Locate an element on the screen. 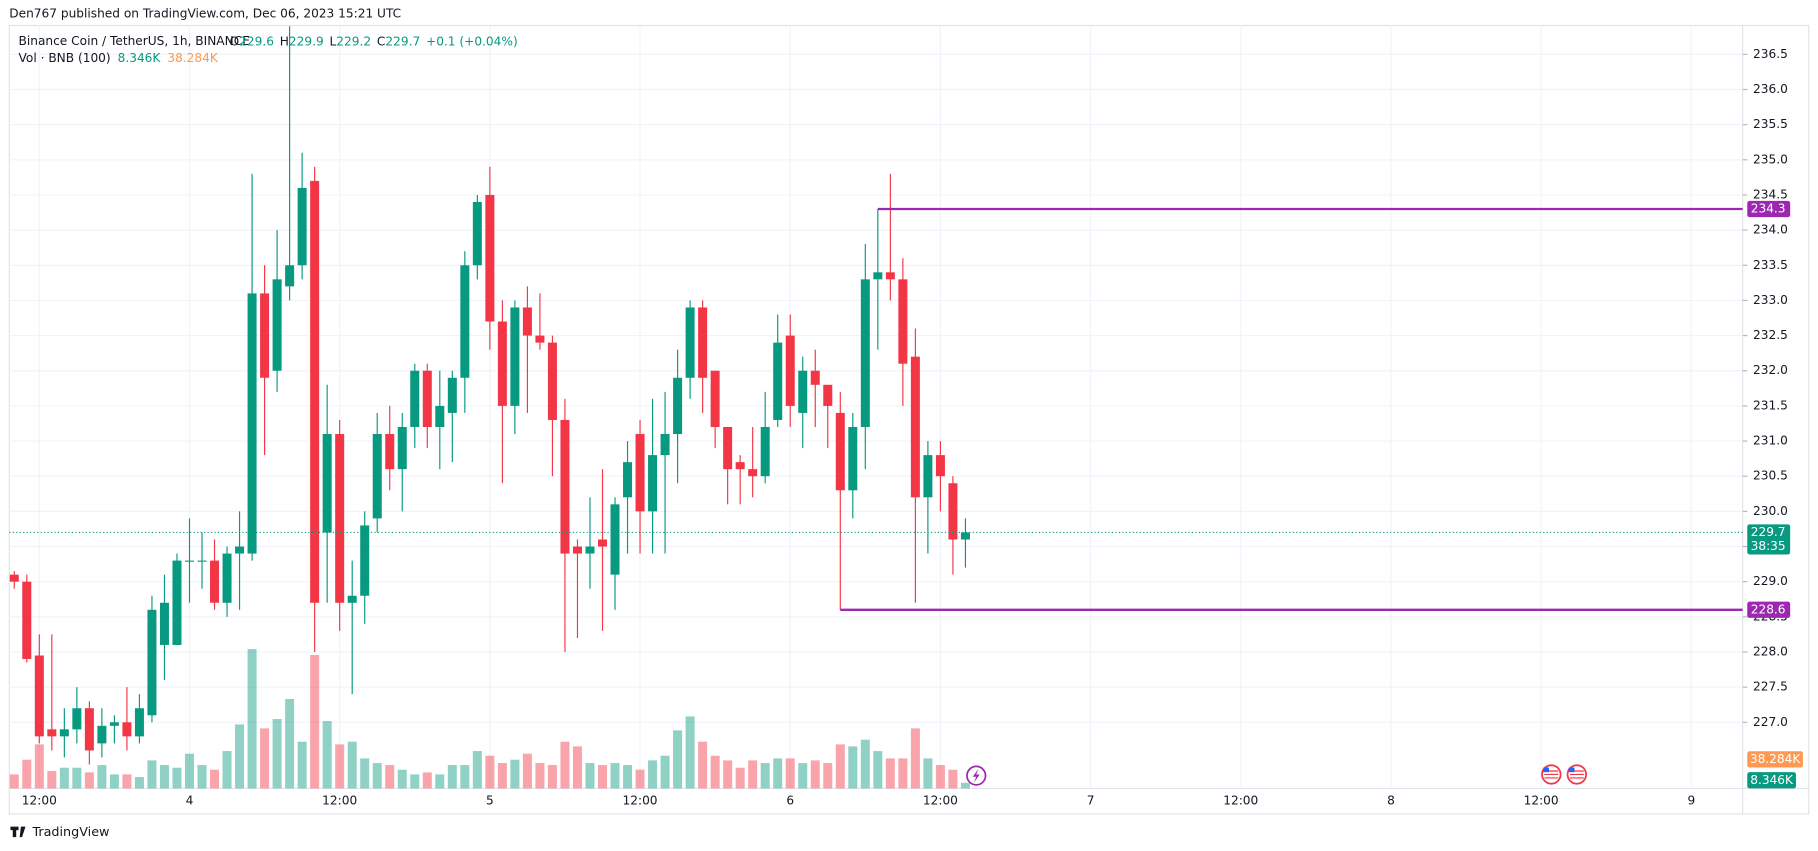 The width and height of the screenshot is (1818, 851). legend-key: H is located at coordinates (284, 41).